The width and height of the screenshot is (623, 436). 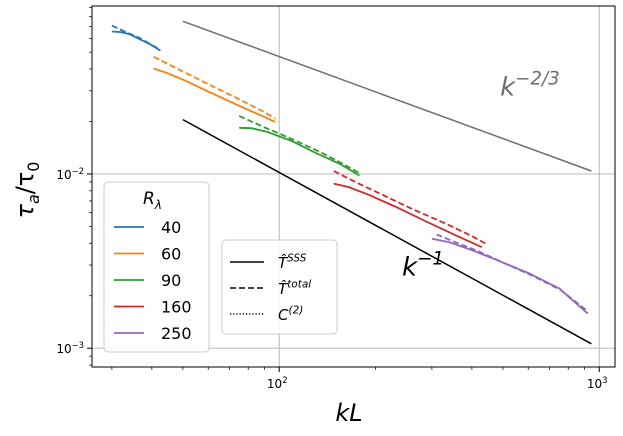 What do you see at coordinates (152, 200) in the screenshot?
I see `legend-reynolds-title: Rλ` at bounding box center [152, 200].